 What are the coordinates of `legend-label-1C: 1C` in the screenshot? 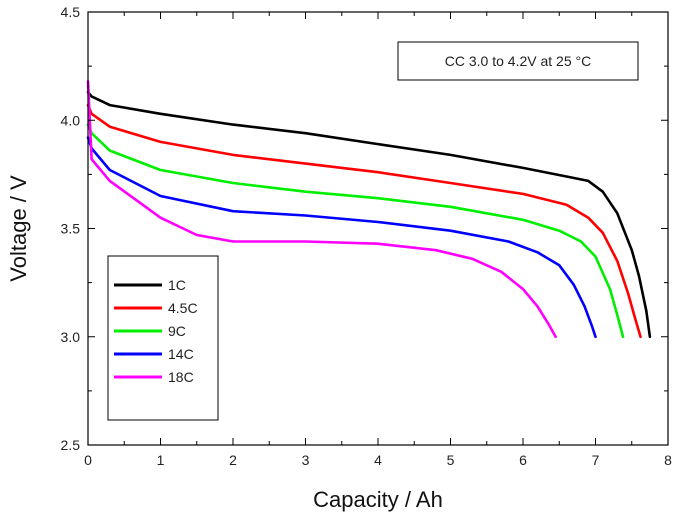 It's located at (177, 285).